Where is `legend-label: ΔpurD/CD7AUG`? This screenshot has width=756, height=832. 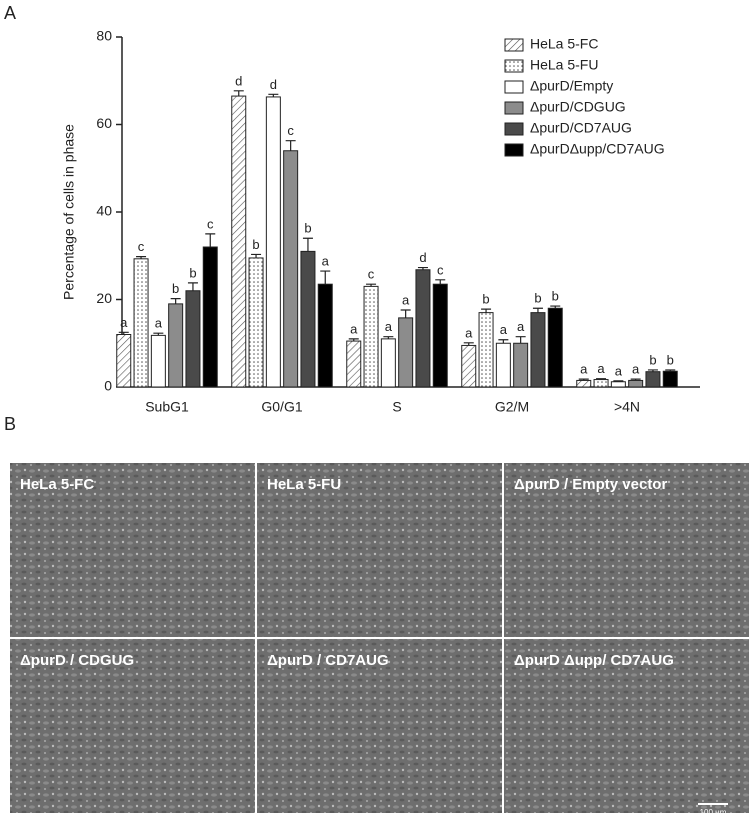
legend-label: ΔpurD/CD7AUG is located at coordinates (581, 128).